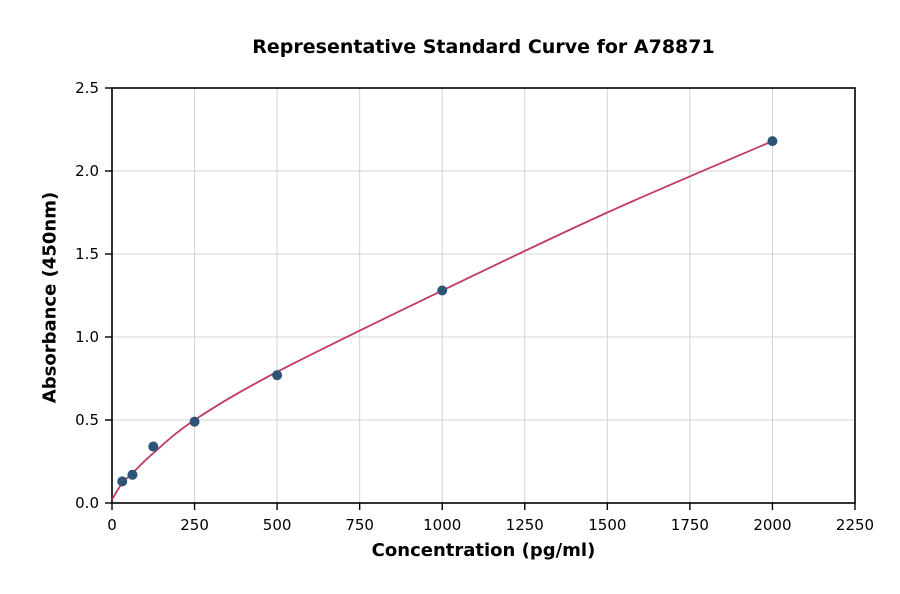 The image size is (900, 594). What do you see at coordinates (690, 525) in the screenshot?
I see `x-tick-label: 1750` at bounding box center [690, 525].